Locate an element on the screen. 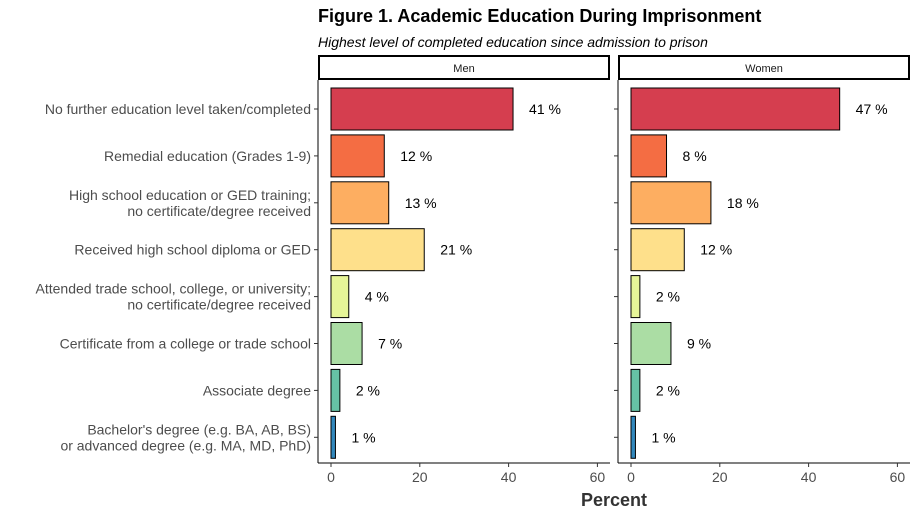  data-label: 21 % is located at coordinates (456, 250).